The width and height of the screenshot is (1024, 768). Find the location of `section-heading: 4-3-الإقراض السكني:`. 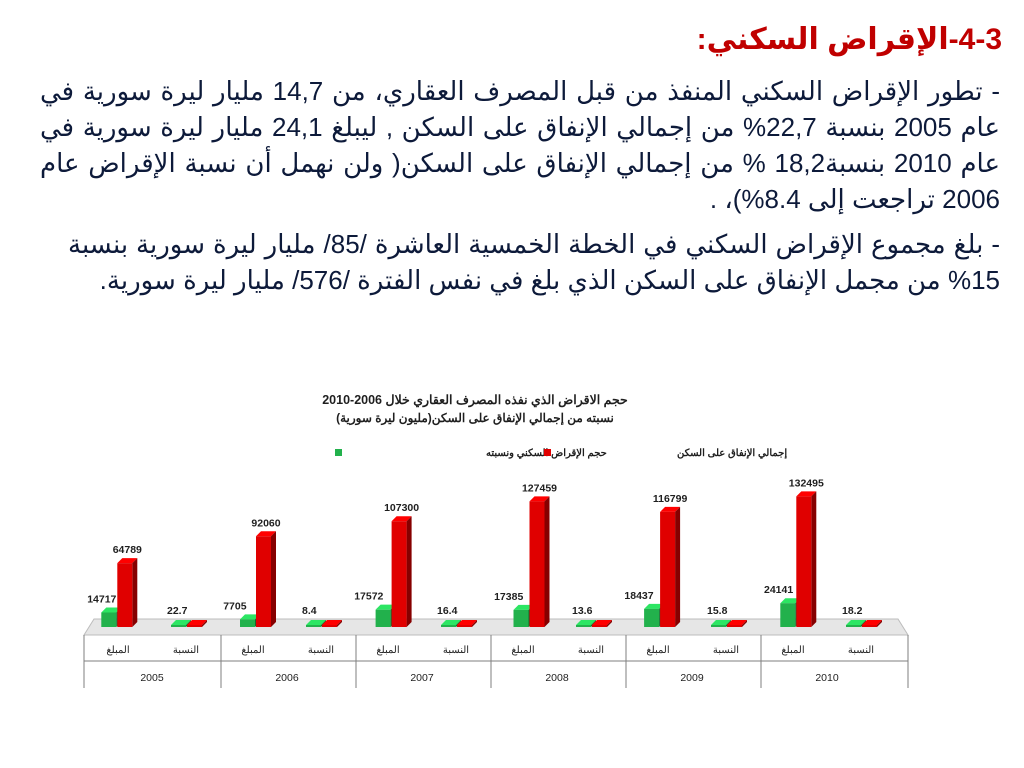

section-heading: 4-3-الإقراض السكني: is located at coordinates (849, 39).